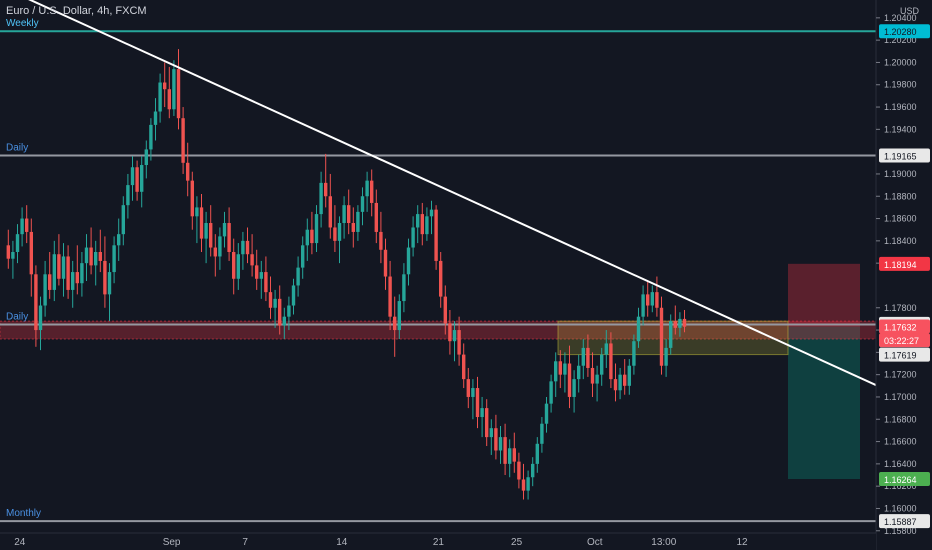 This screenshot has width=932, height=550. I want to click on price-label-text: 1.17619, so click(900, 356).